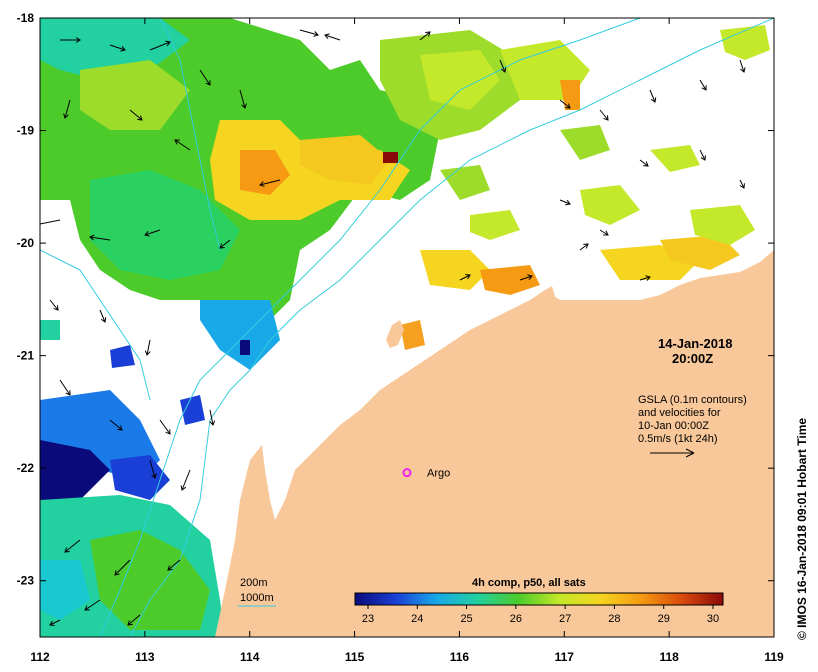  I want to click on colorbar-tick-label: 26, so click(516, 619).